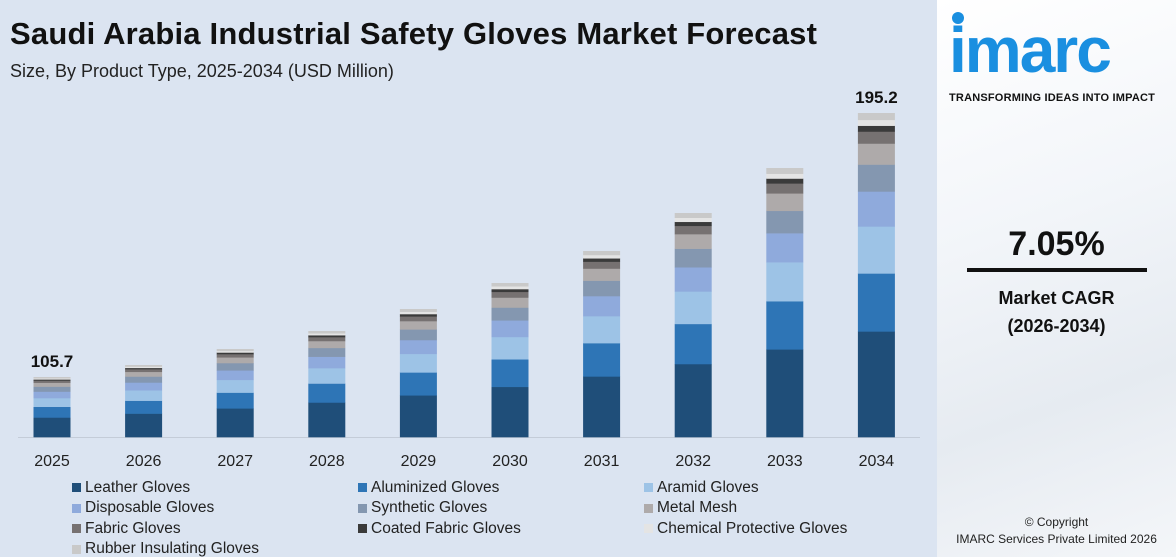 The width and height of the screenshot is (1176, 559). What do you see at coordinates (876, 116) in the screenshot?
I see `bar-segment-rubber-insulating-gloves-2034` at bounding box center [876, 116].